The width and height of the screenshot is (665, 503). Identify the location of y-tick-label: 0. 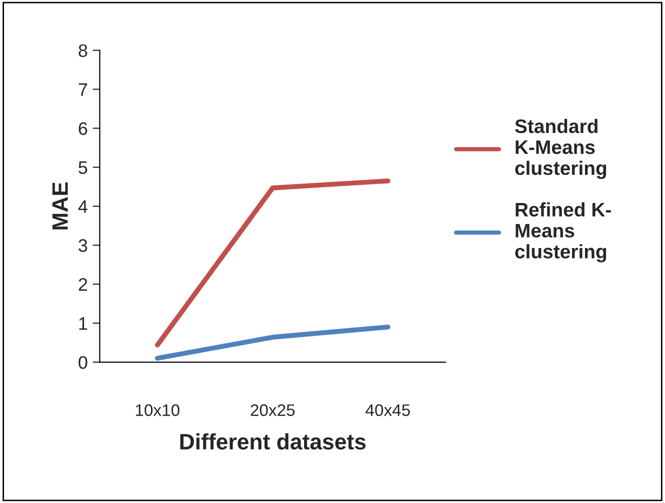
(83, 362).